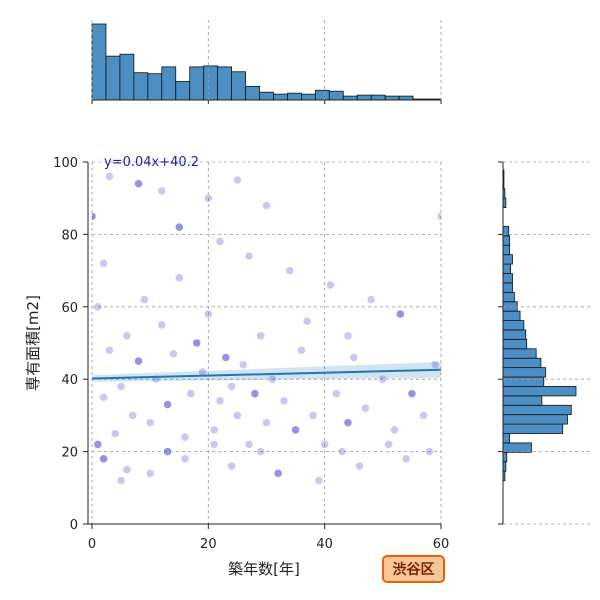 The height and width of the screenshot is (600, 600). What do you see at coordinates (539, 325) in the screenshot?
I see `right-marginal-histogram` at bounding box center [539, 325].